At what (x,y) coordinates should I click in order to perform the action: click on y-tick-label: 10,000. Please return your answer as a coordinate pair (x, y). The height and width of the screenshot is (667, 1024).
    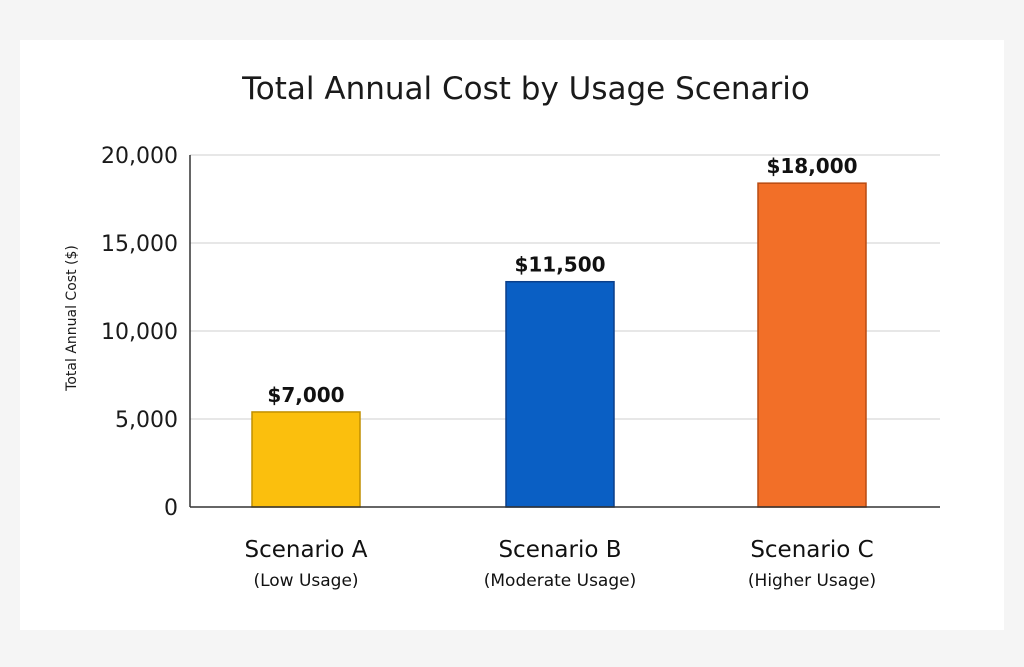
    Looking at the image, I should click on (139, 332).